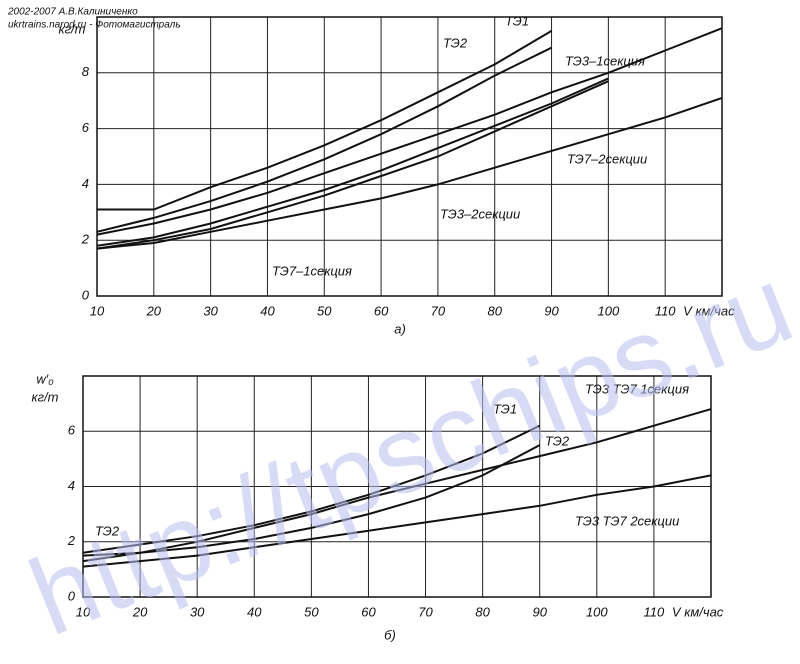  I want to click on series-label: ТЭ7–1секция, so click(312, 270).